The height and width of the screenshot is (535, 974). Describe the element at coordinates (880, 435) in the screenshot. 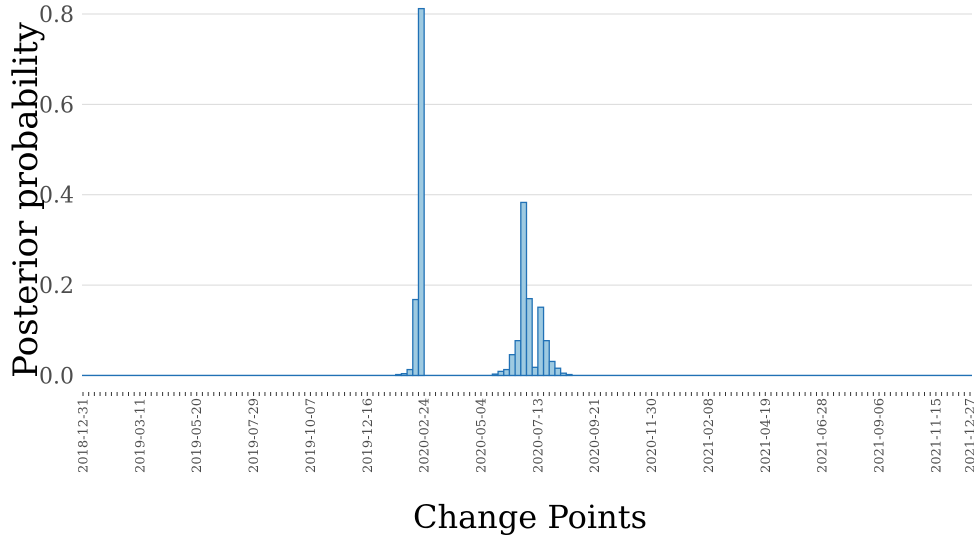

I see `x-tick-label: 2021-09-06` at that location.